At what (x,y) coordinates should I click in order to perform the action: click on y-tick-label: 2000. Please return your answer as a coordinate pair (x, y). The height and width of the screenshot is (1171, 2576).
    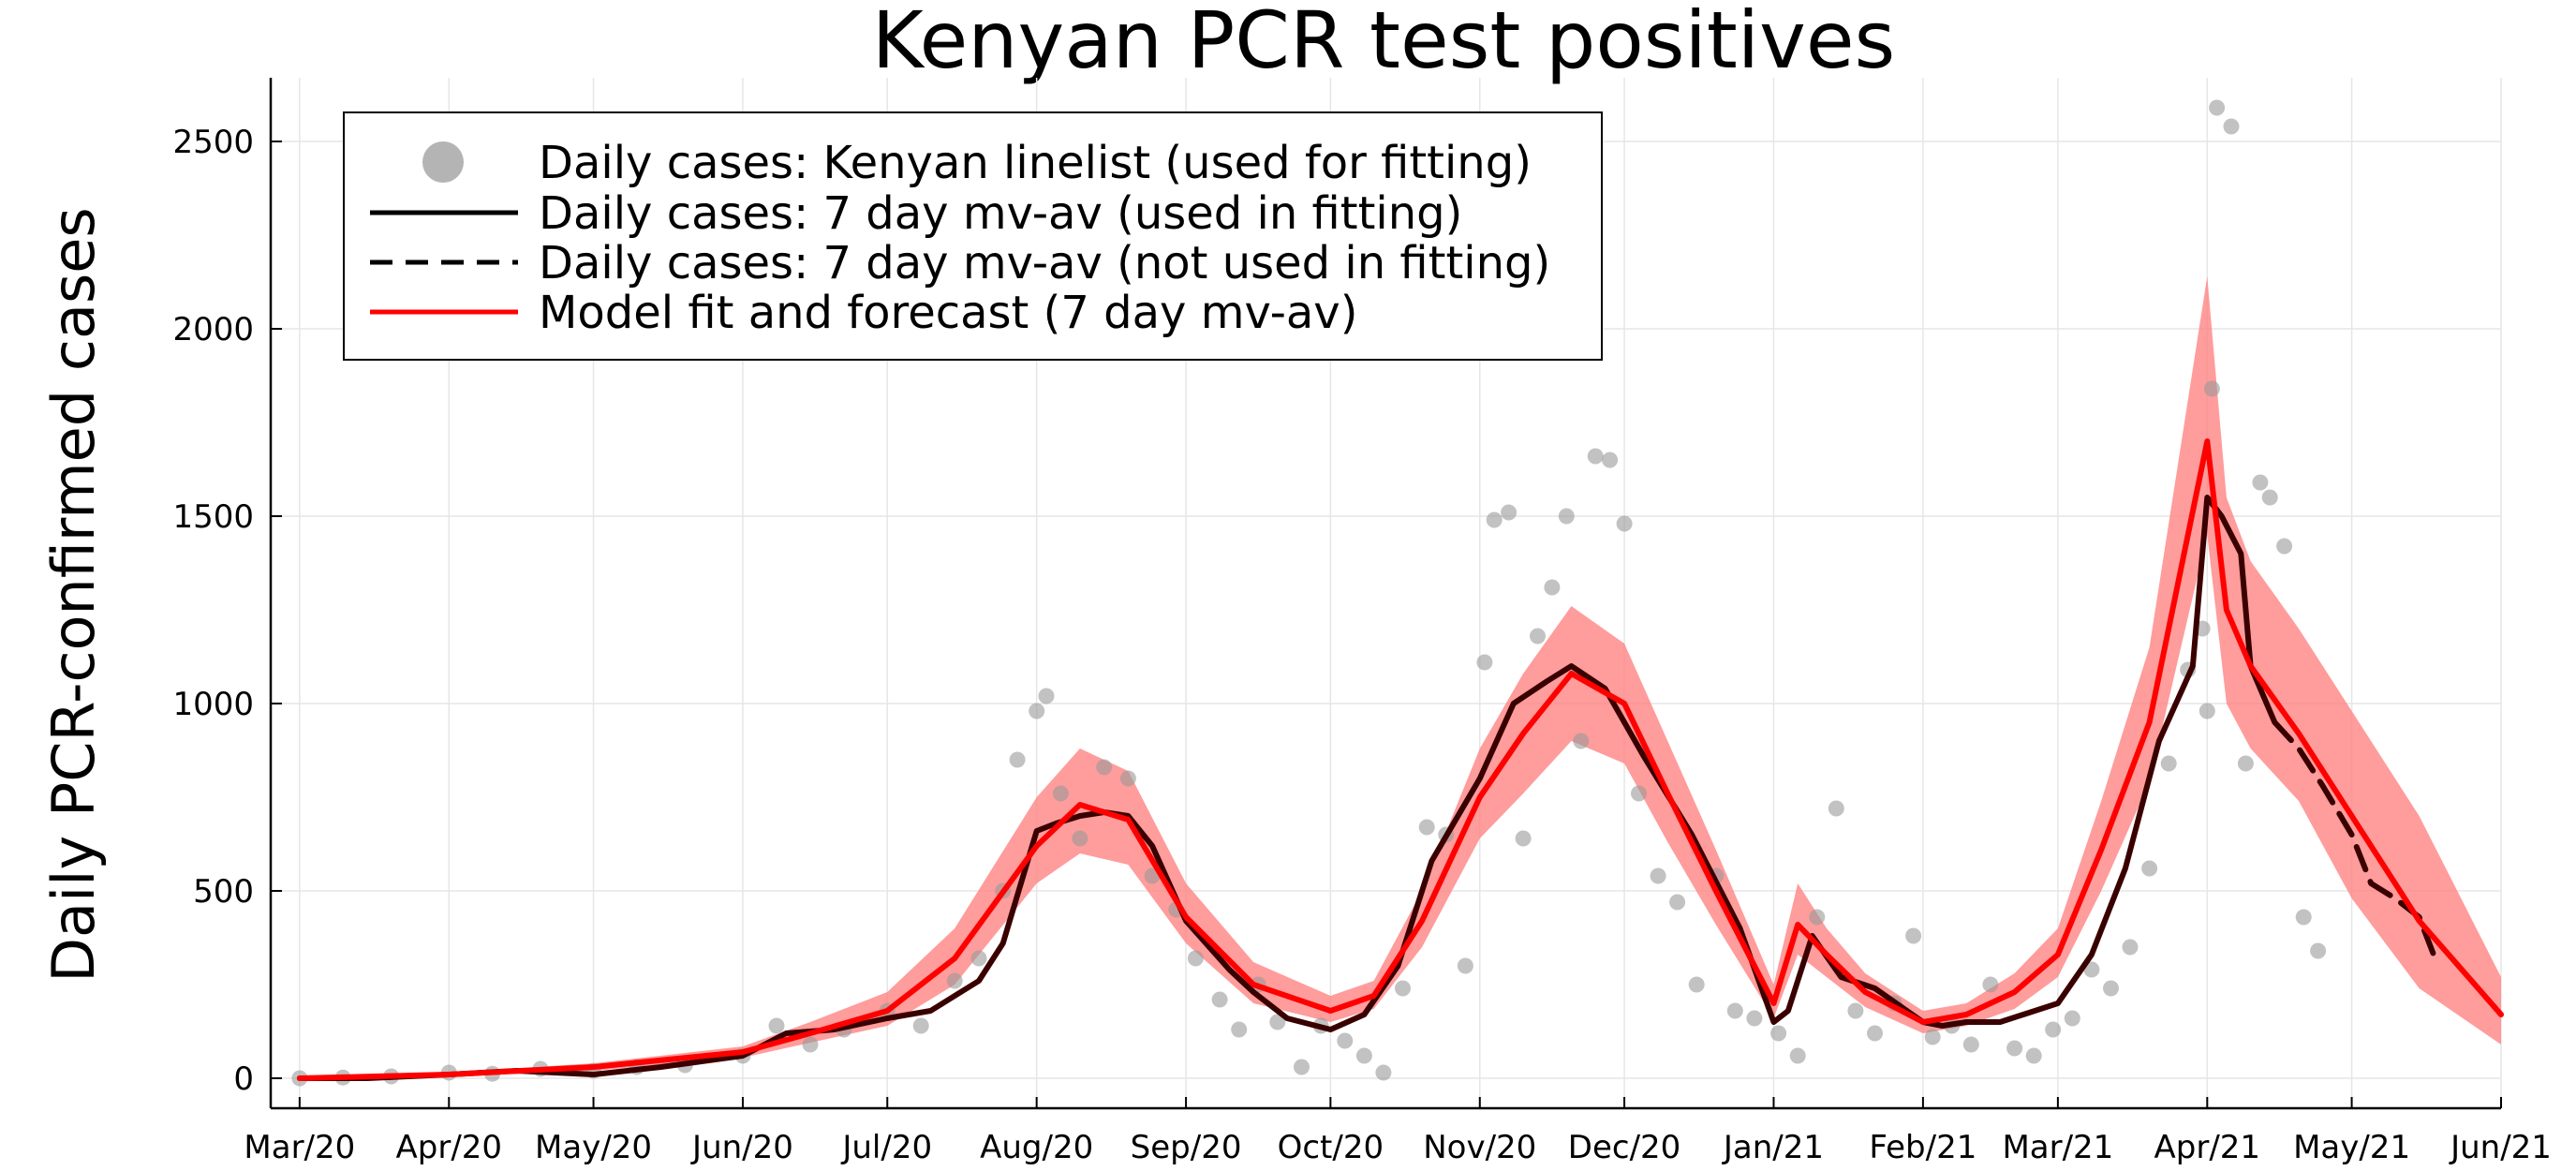
    Looking at the image, I should click on (213, 329).